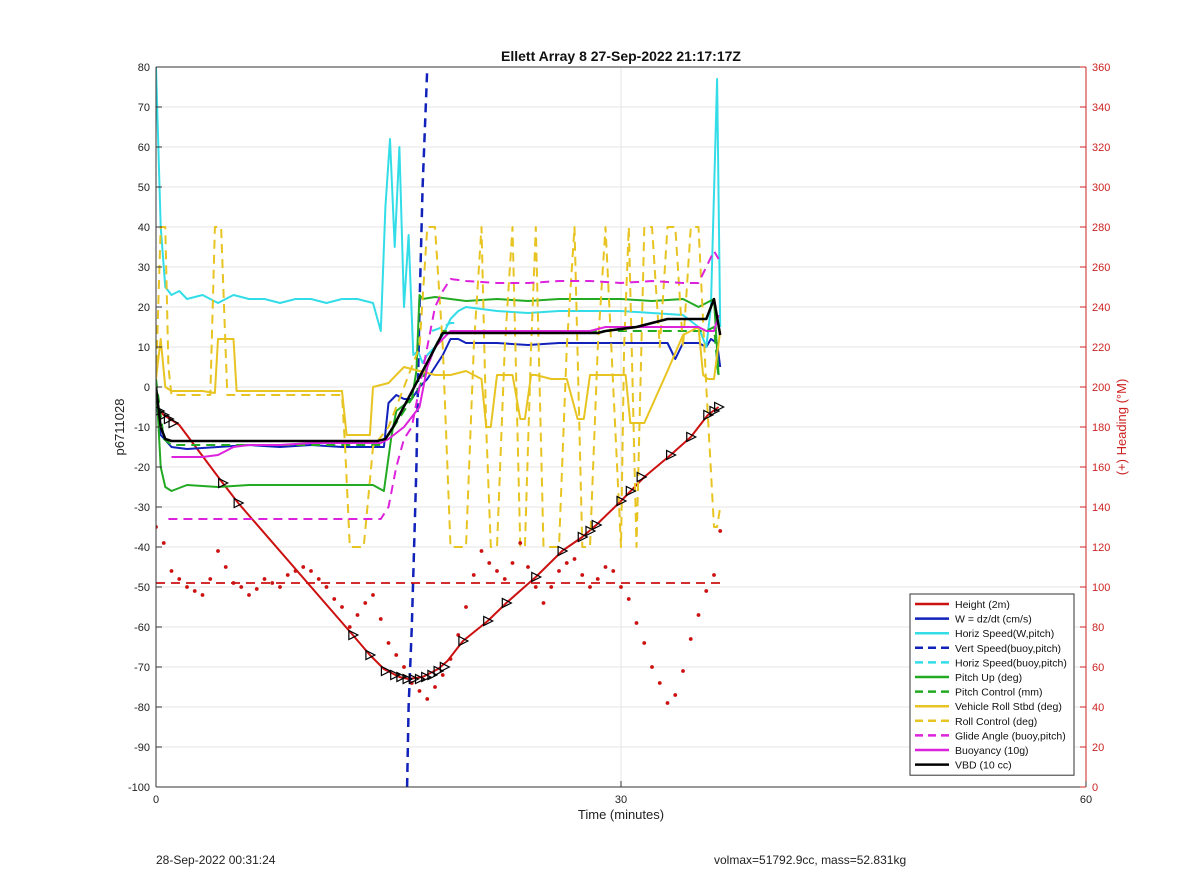 The image size is (1200, 885). I want to click on y2-tick-label: 100, so click(1101, 588).